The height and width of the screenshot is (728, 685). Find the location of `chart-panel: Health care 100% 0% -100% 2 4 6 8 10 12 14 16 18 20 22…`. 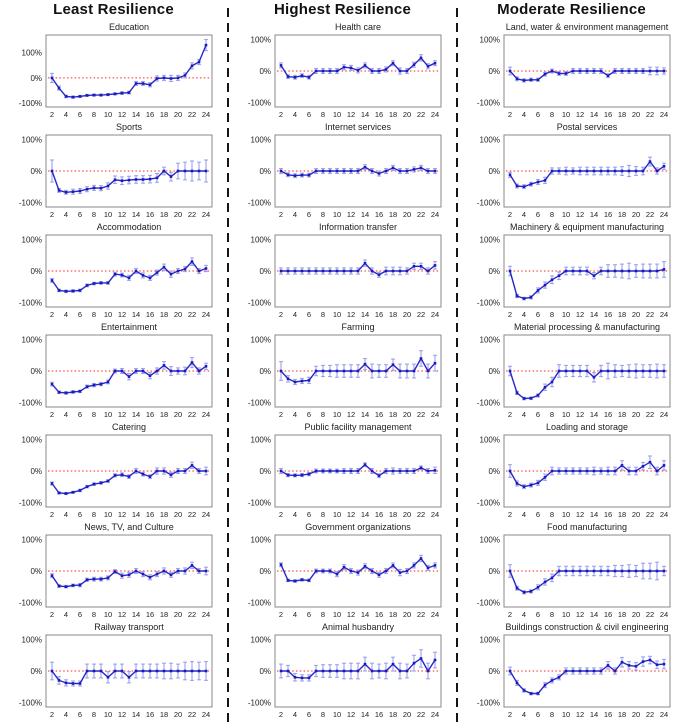

chart-panel: Health care 100% 0% -100% 2 4 6 8 10 12 14 16 18 20 22… is located at coordinates (342, 72).